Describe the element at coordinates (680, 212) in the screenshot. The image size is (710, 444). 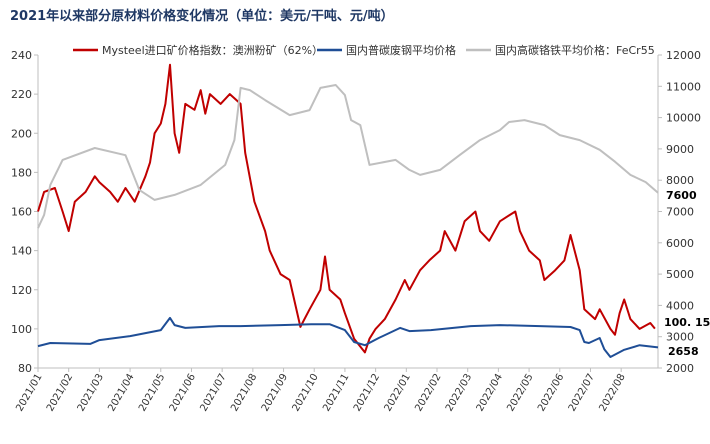
I see `right-tick-label: 7000` at that location.